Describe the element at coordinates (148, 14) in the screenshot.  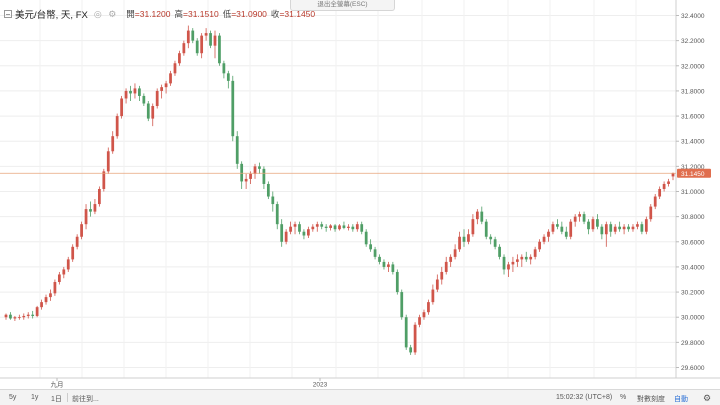
I see `ohlc-open: 開=31.1200` at that location.